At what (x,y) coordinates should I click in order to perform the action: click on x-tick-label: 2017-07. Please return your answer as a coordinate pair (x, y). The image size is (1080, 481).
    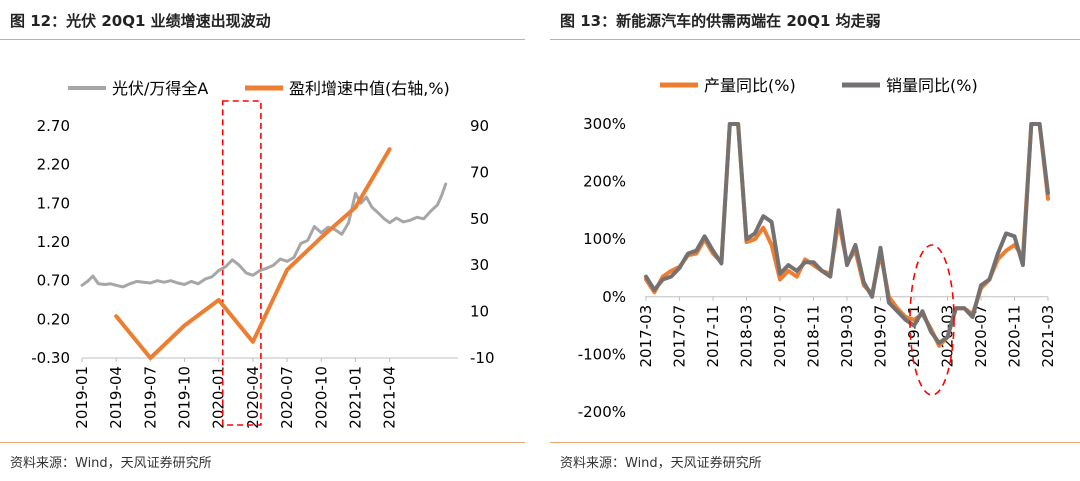
    Looking at the image, I should click on (680, 336).